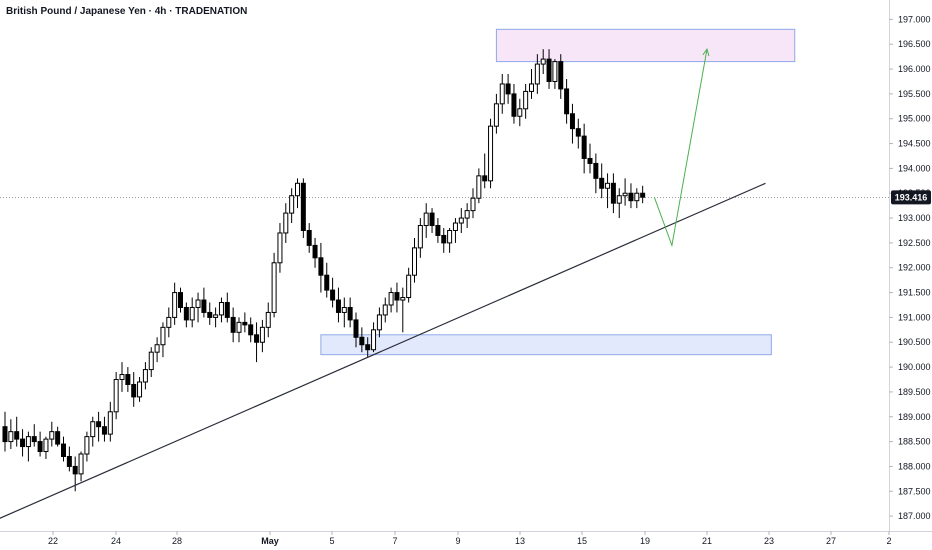 Image resolution: width=932 pixels, height=550 pixels. I want to click on last-price-label-text: 193.416, so click(911, 197).